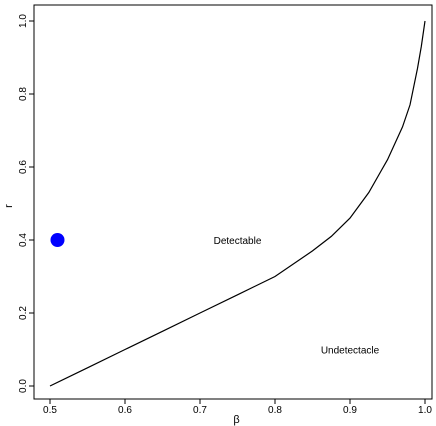  Describe the element at coordinates (236, 420) in the screenshot. I see `x-axis-label: β` at that location.